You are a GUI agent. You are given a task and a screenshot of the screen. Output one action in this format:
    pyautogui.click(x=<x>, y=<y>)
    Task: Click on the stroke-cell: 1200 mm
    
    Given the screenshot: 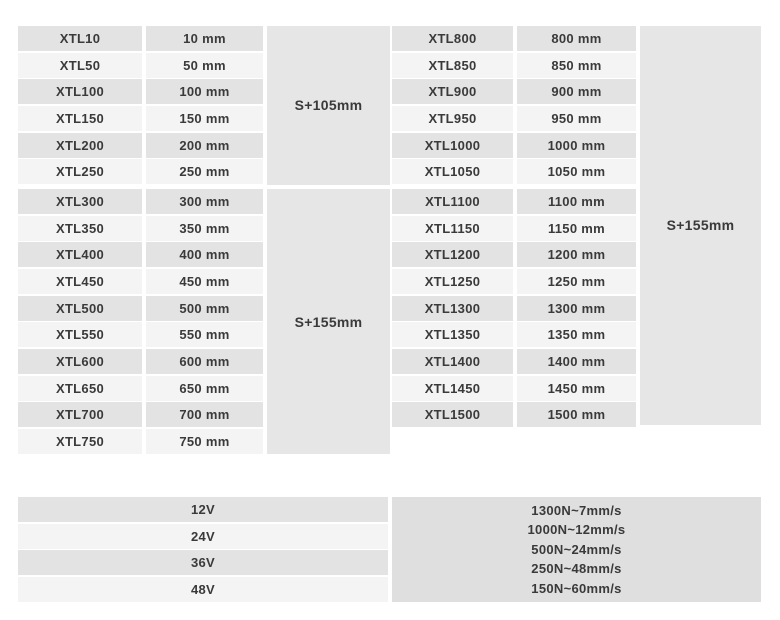 What is the action you would take?
    pyautogui.click(x=576, y=255)
    